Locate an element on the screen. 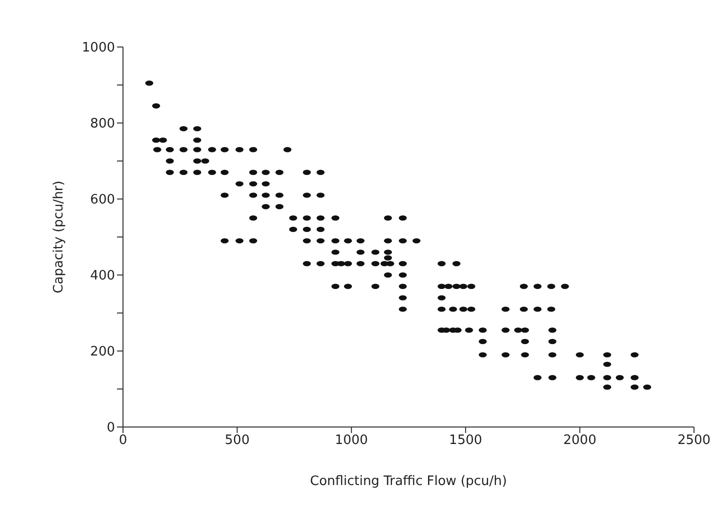 This screenshot has height=510, width=717. y-tick-label: 600 is located at coordinates (102, 200).